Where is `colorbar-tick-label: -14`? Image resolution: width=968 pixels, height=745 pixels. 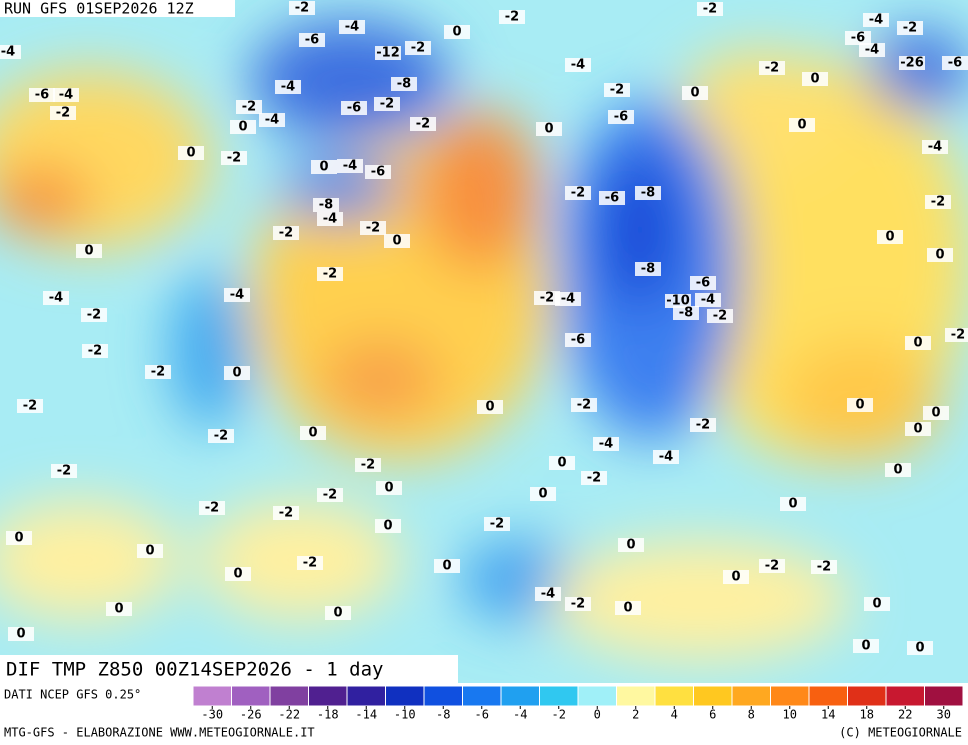 colorbar-tick-label: -14 is located at coordinates (366, 715).